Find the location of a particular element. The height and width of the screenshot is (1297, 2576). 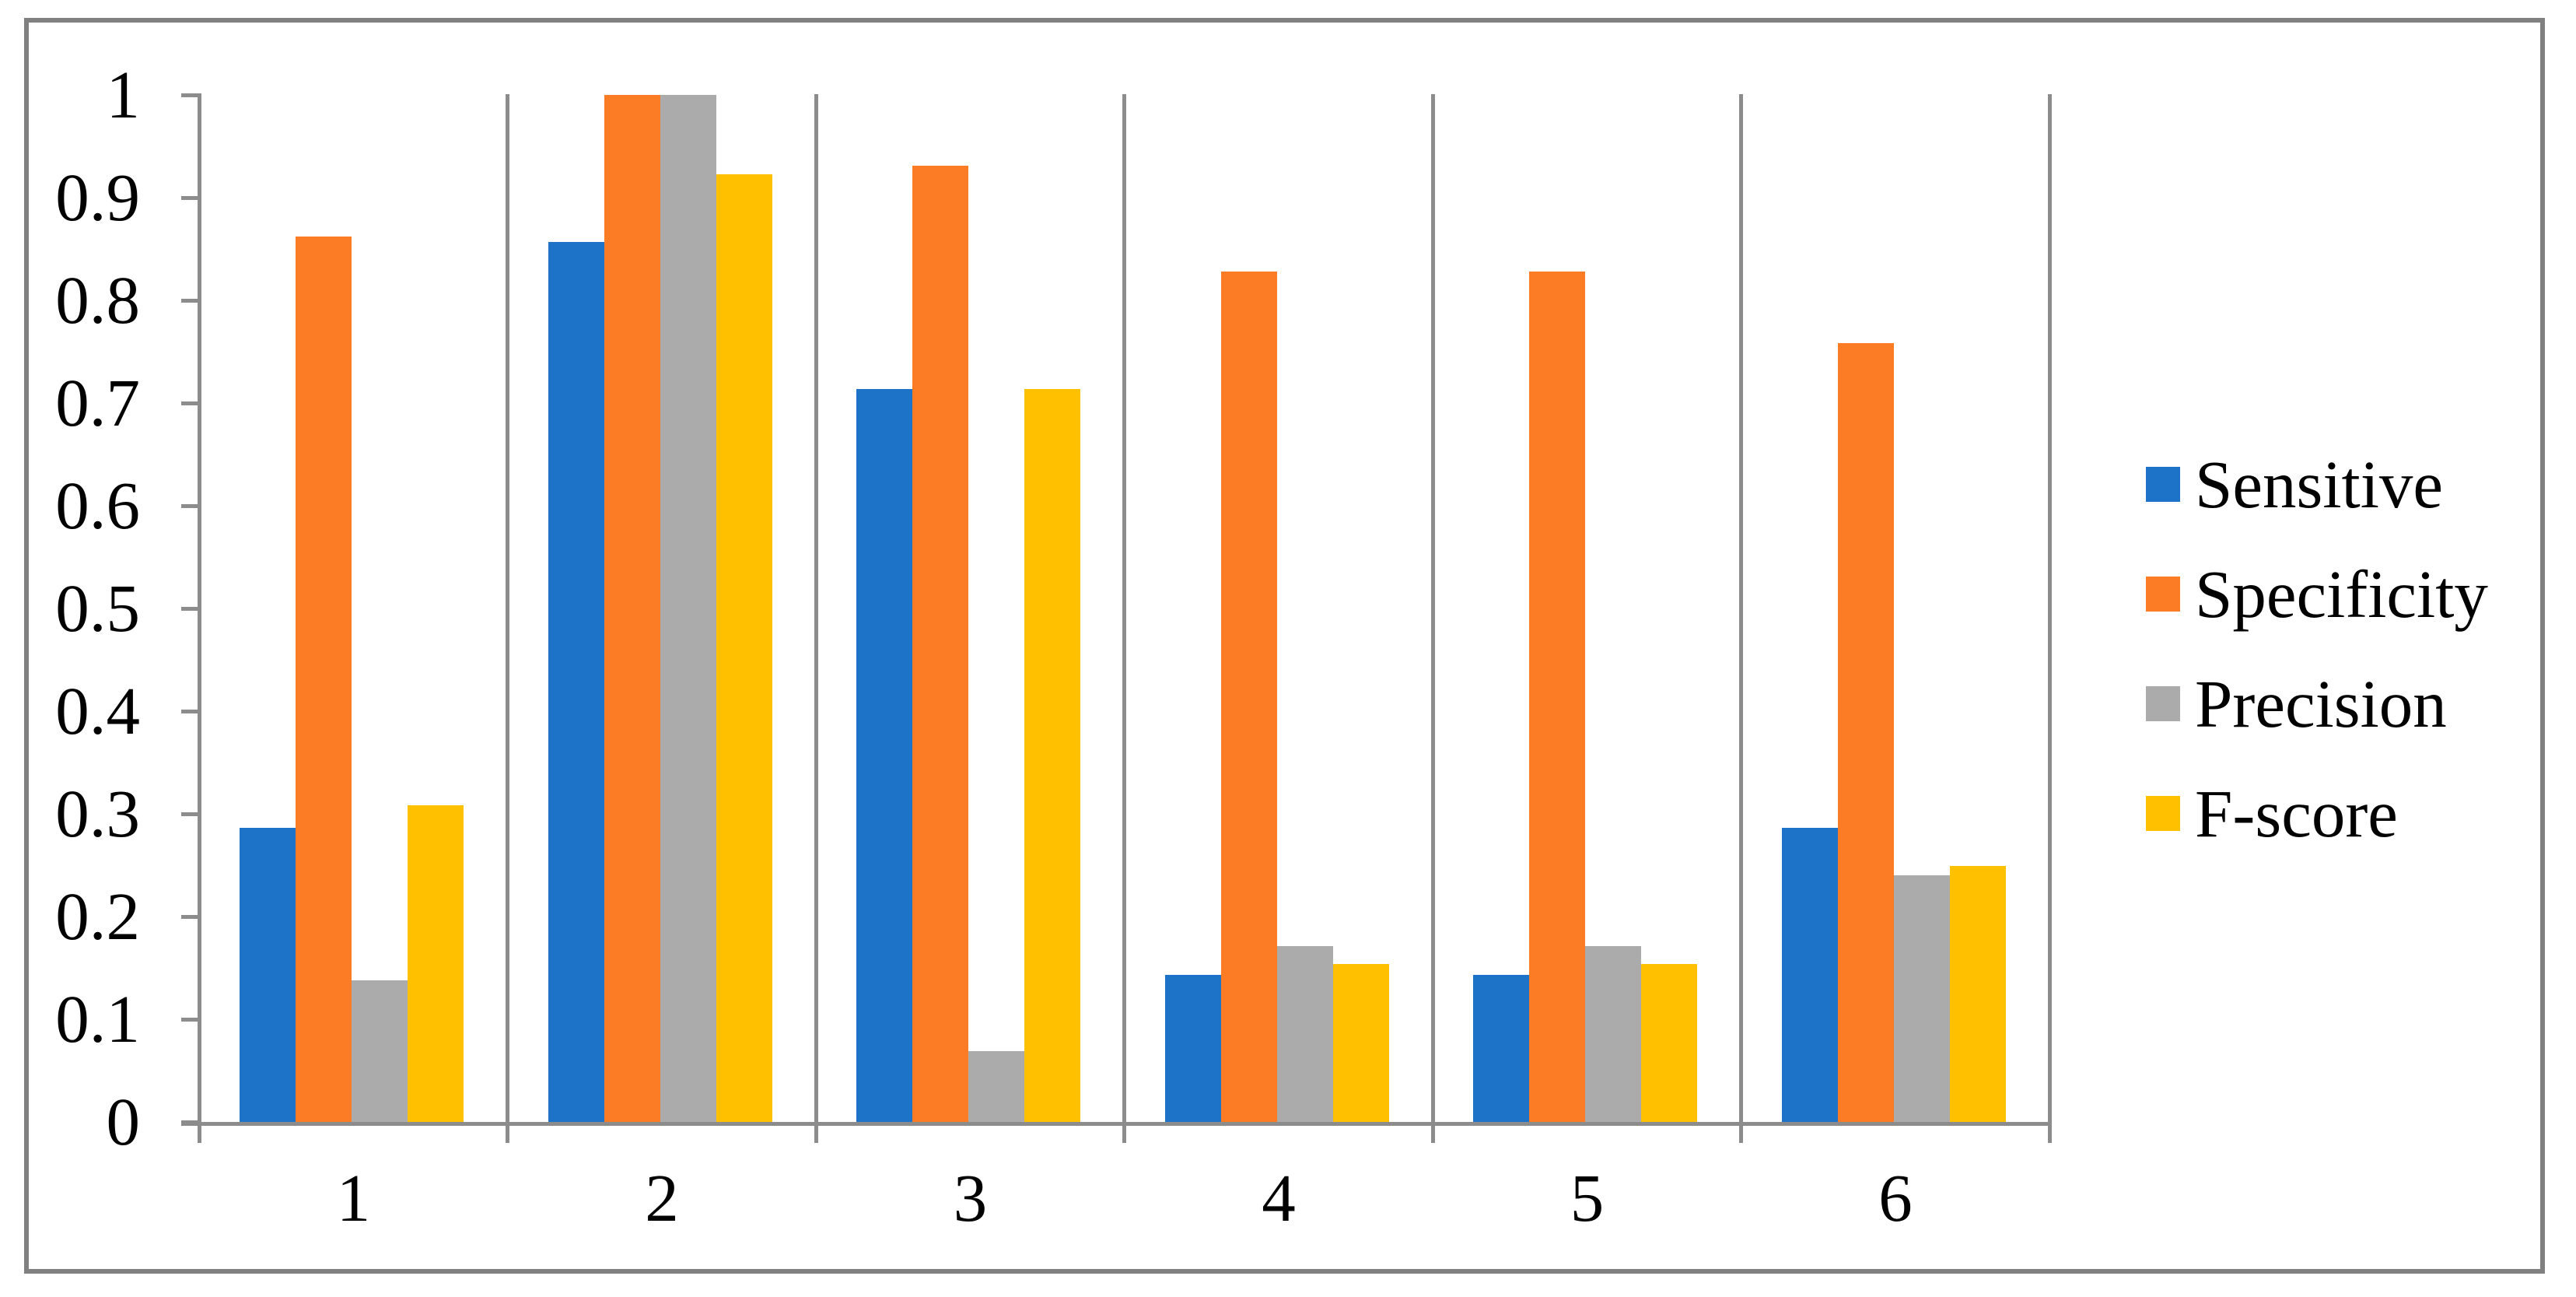

y-tick-label: 1 is located at coordinates (124, 94).